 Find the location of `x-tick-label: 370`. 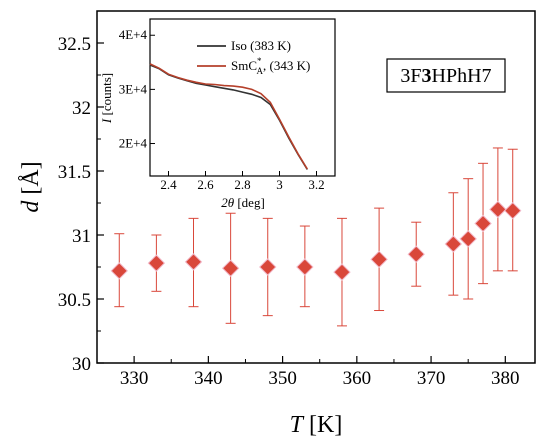

x-tick-label: 370 is located at coordinates (431, 378).